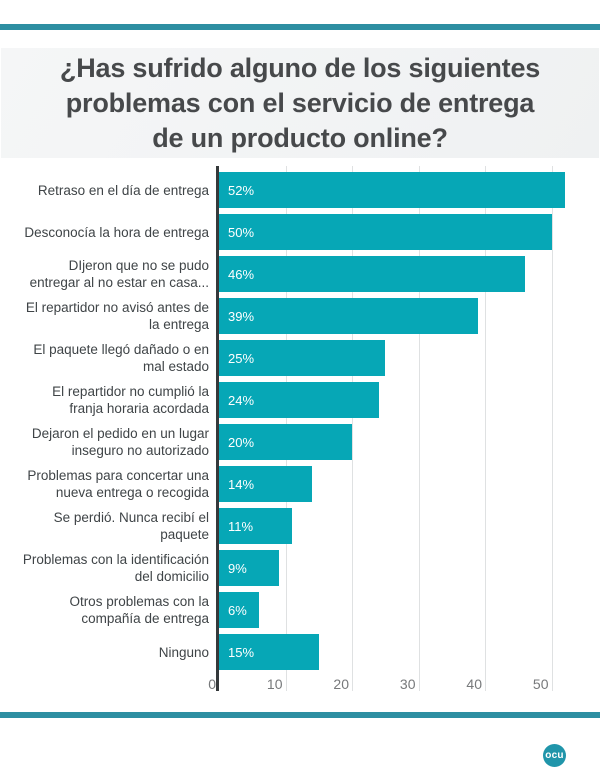 The width and height of the screenshot is (600, 784). What do you see at coordinates (409, 610) in the screenshot?
I see `bar-track: 6%` at bounding box center [409, 610].